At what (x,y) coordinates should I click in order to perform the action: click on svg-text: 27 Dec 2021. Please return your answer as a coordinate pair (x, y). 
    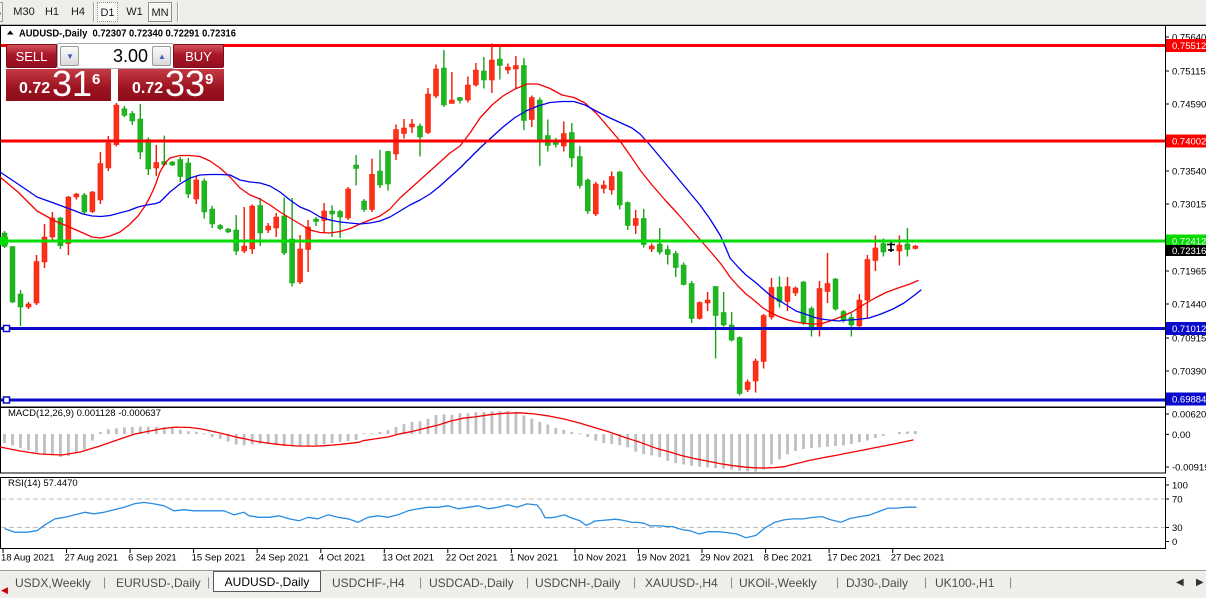
    Looking at the image, I should click on (918, 558).